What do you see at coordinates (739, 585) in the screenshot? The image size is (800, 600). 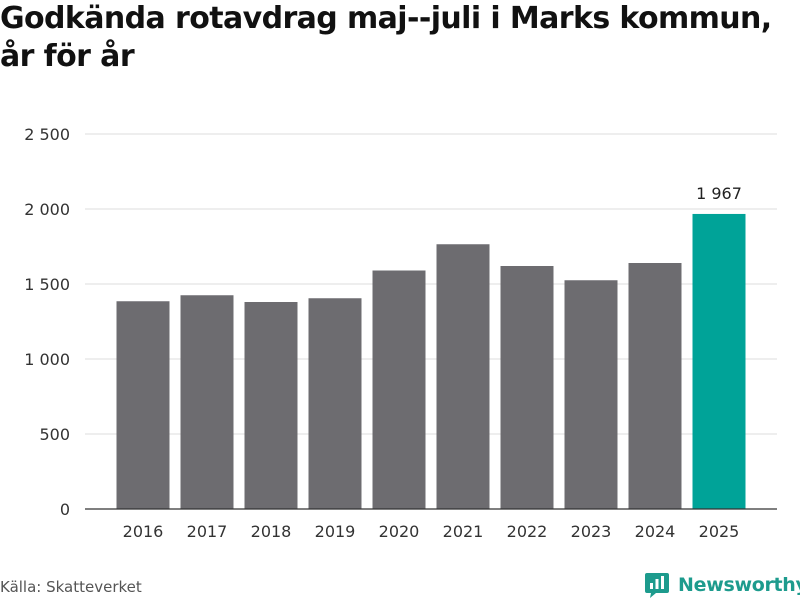 I see `brand-name: Newsworthy` at bounding box center [739, 585].